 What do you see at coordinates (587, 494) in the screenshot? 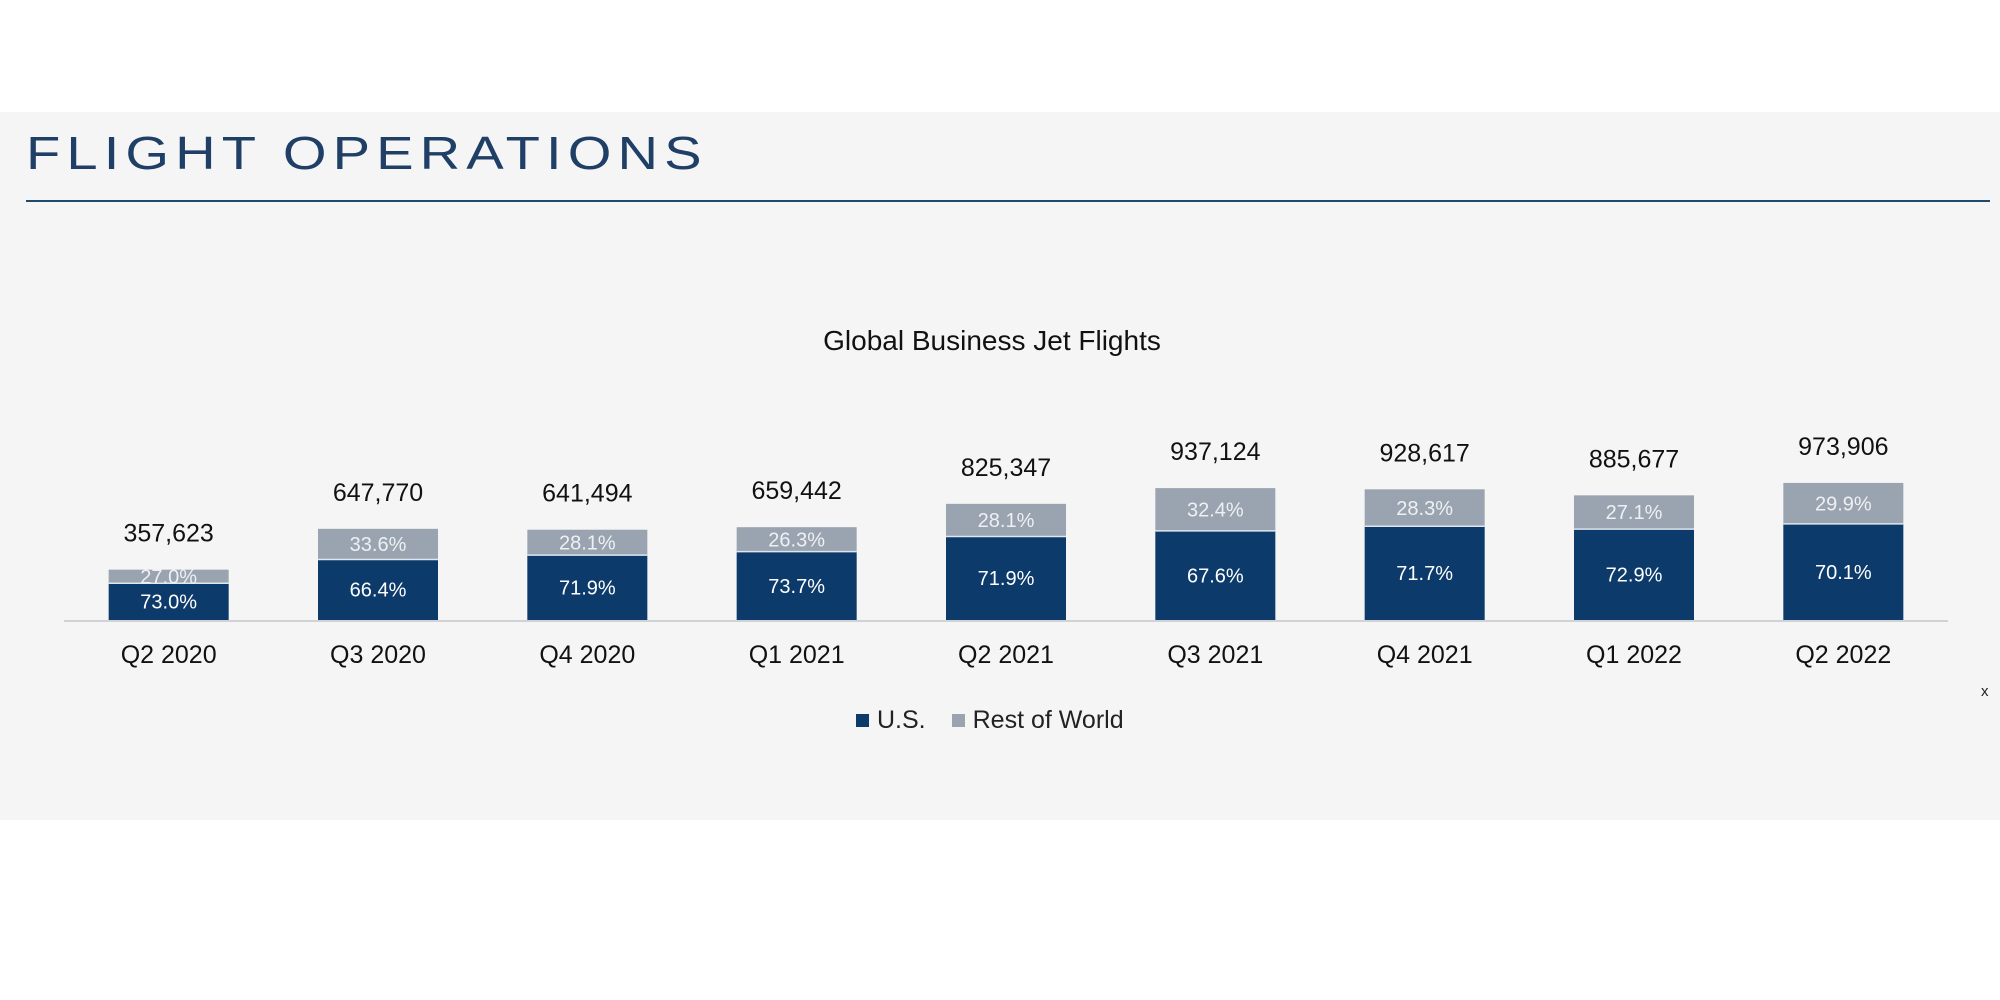
I see `total-label: 641,494` at bounding box center [587, 494].